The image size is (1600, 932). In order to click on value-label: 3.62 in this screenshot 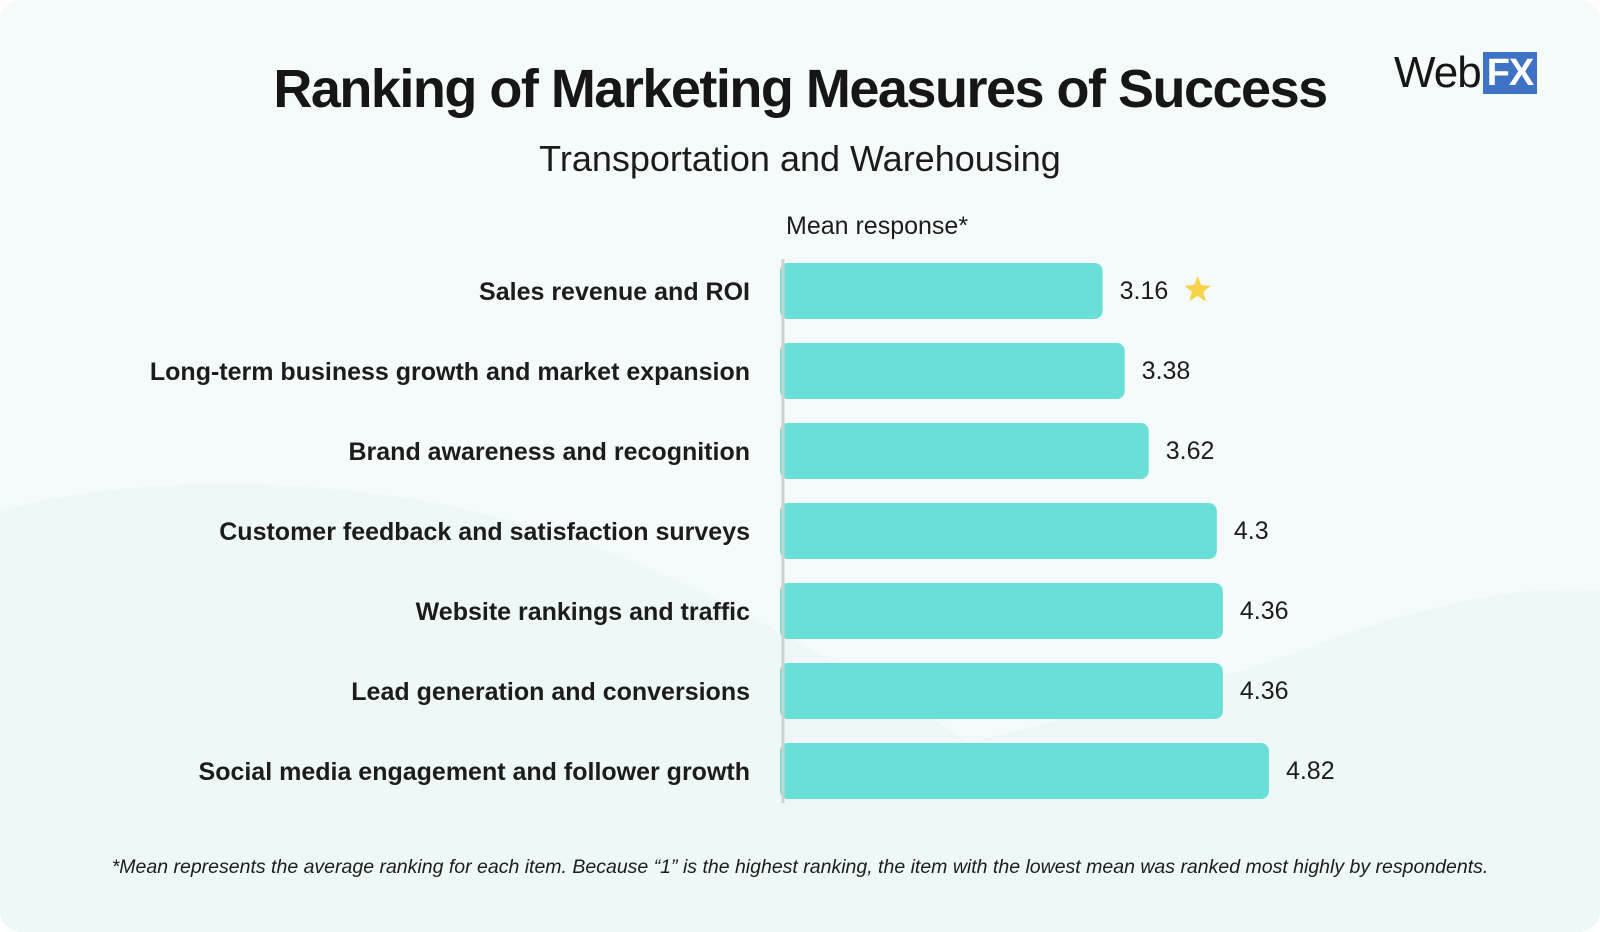, I will do `click(1190, 451)`.